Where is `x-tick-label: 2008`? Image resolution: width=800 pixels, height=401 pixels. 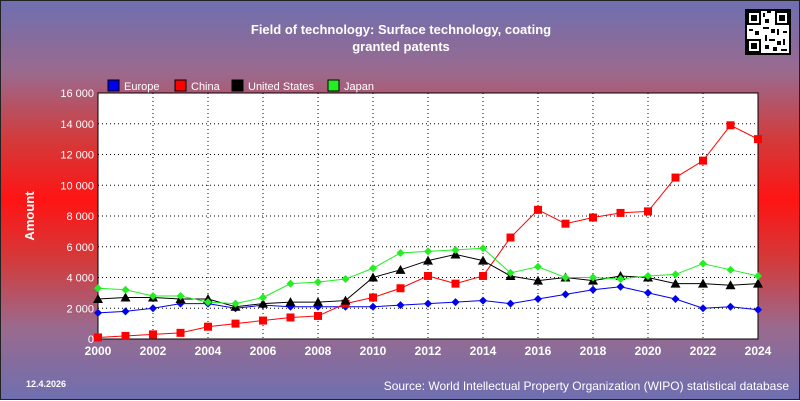 x-tick-label: 2008 is located at coordinates (318, 351).